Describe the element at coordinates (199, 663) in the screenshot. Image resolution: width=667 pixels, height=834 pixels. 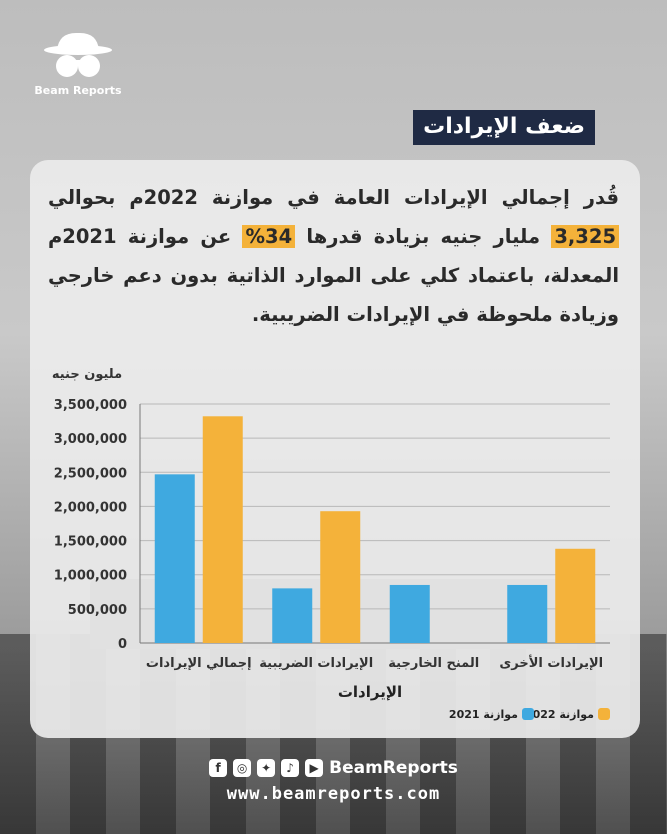
I see `x-tick-label: إجمالي الإيرادات` at that location.